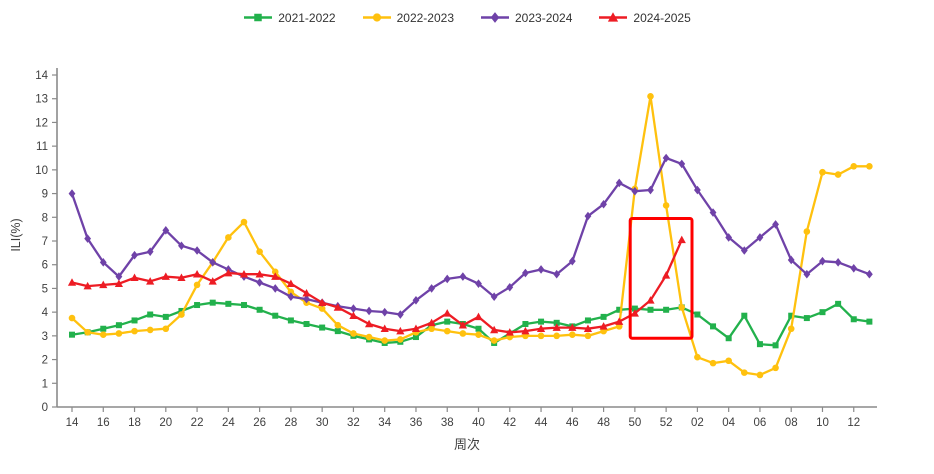 Image resolution: width=934 pixels, height=474 pixels. What do you see at coordinates (697, 423) in the screenshot?
I see `x-tick-label: 02` at bounding box center [697, 423].